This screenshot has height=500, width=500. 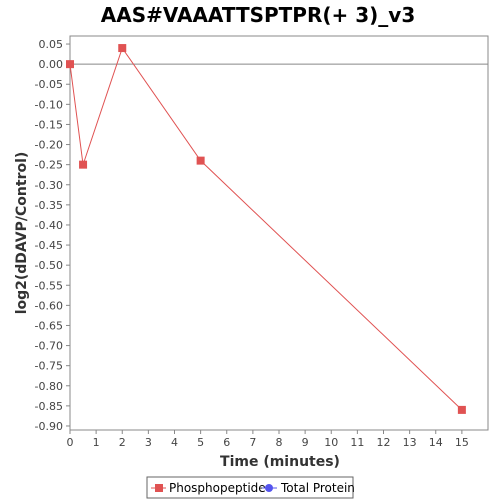 What do you see at coordinates (49, 185) in the screenshot?
I see `y-tick-label: -0.30` at bounding box center [49, 185].